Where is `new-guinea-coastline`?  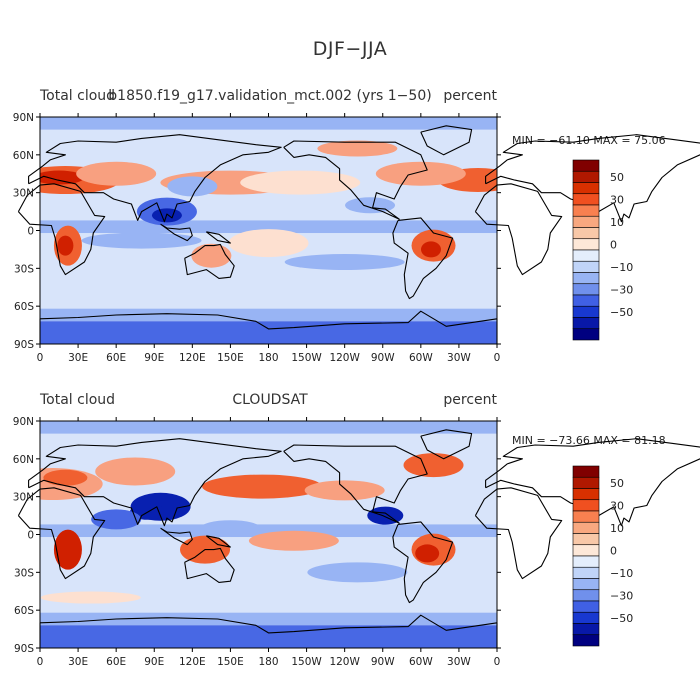
new-guinea-coastline is located at coordinates (218, 237).